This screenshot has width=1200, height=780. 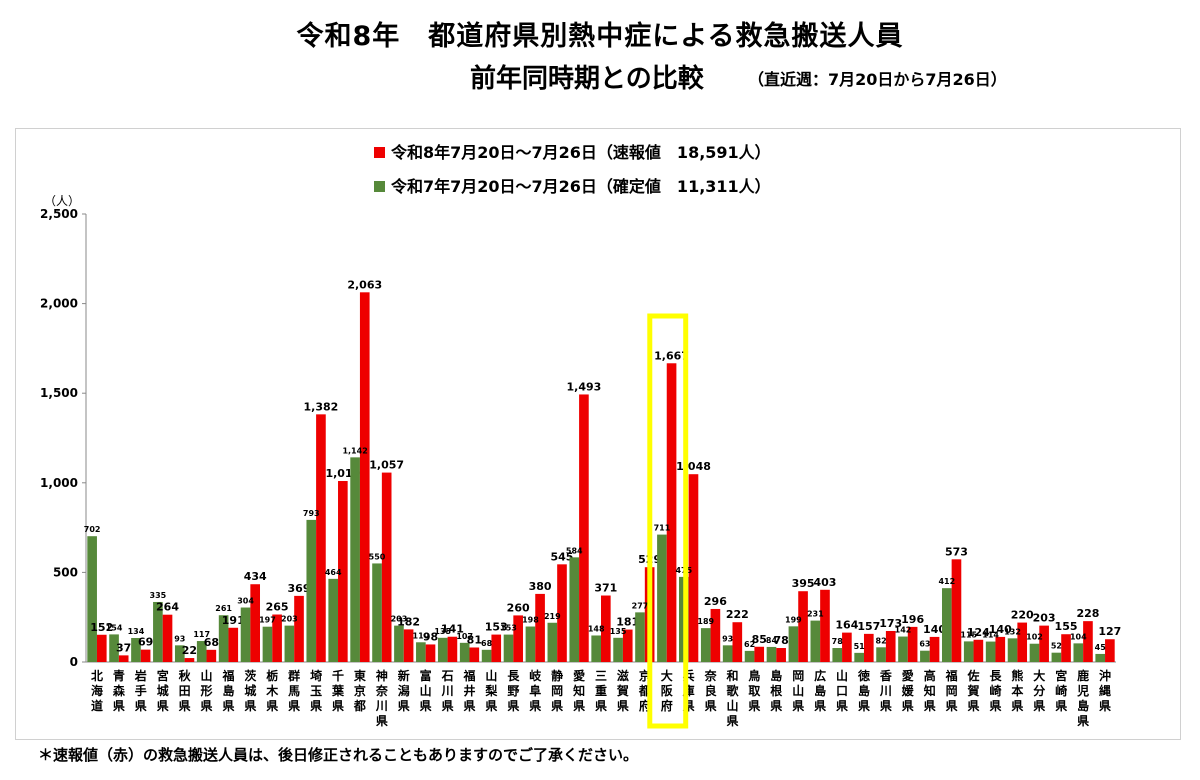 What do you see at coordinates (627, 622) in the screenshot?
I see `data-label-current: 181` at bounding box center [627, 622].